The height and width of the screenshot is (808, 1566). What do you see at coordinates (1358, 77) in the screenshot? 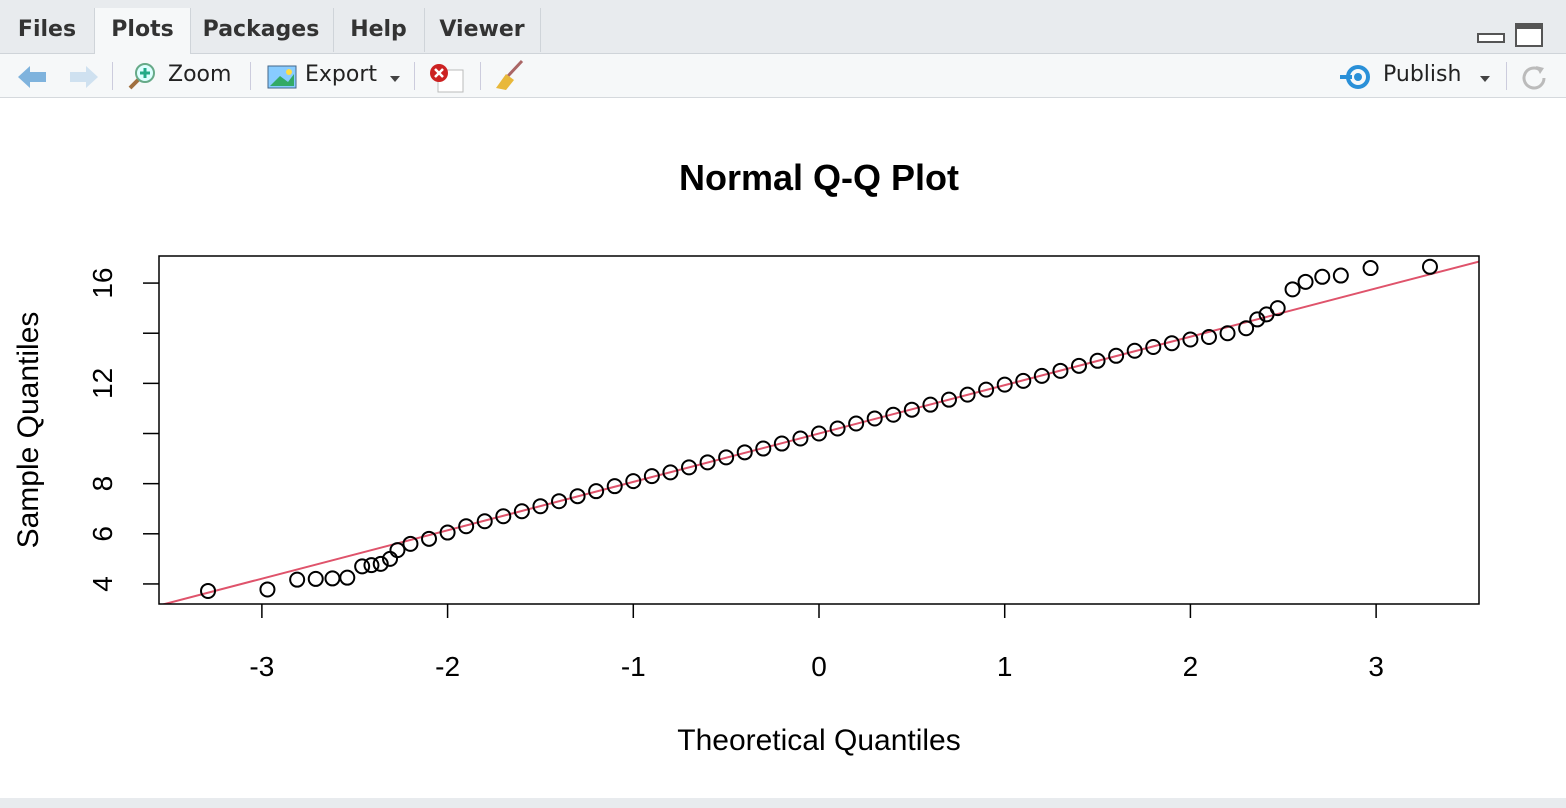
I see `publish-icon` at bounding box center [1358, 77].